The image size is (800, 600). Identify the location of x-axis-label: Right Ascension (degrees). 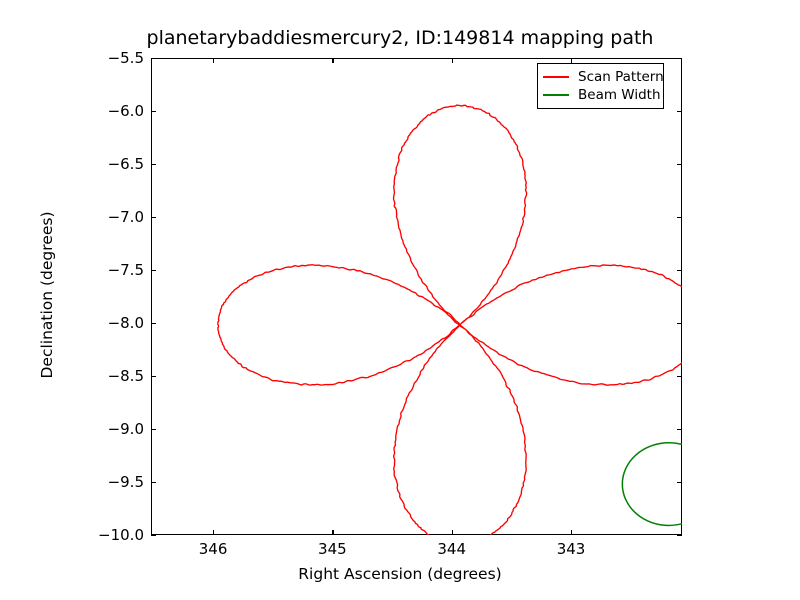
(400, 574).